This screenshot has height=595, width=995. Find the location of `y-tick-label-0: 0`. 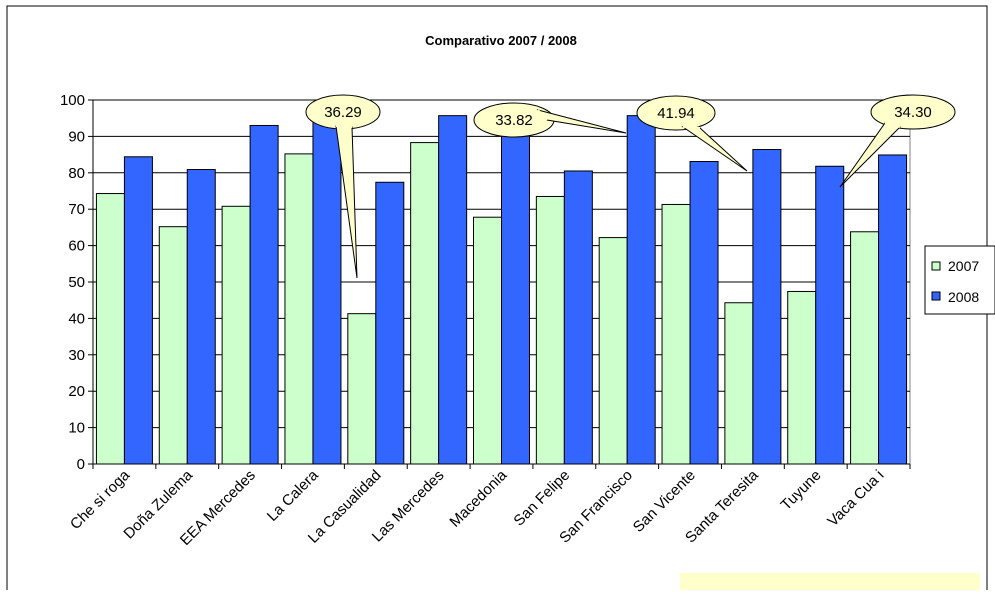

y-tick-label-0: 0 is located at coordinates (81, 464).